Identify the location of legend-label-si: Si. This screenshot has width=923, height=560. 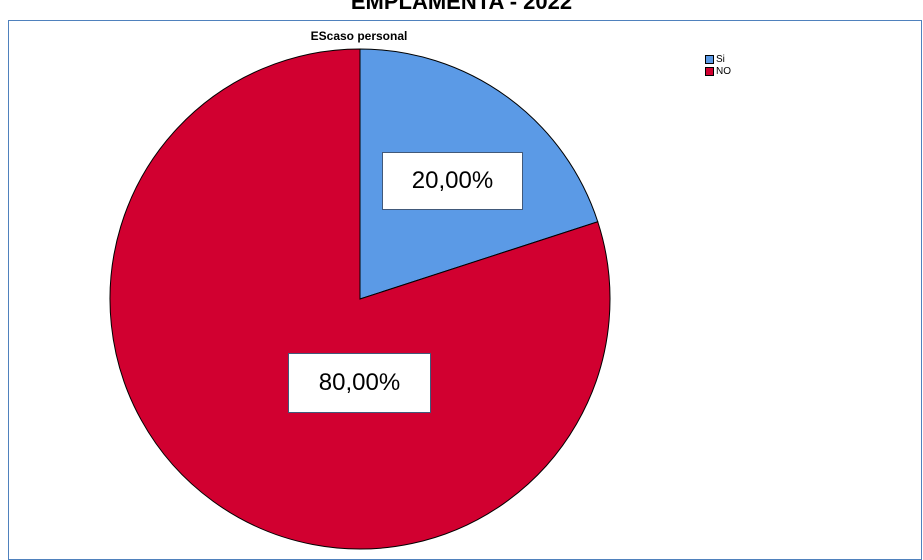
(720, 59).